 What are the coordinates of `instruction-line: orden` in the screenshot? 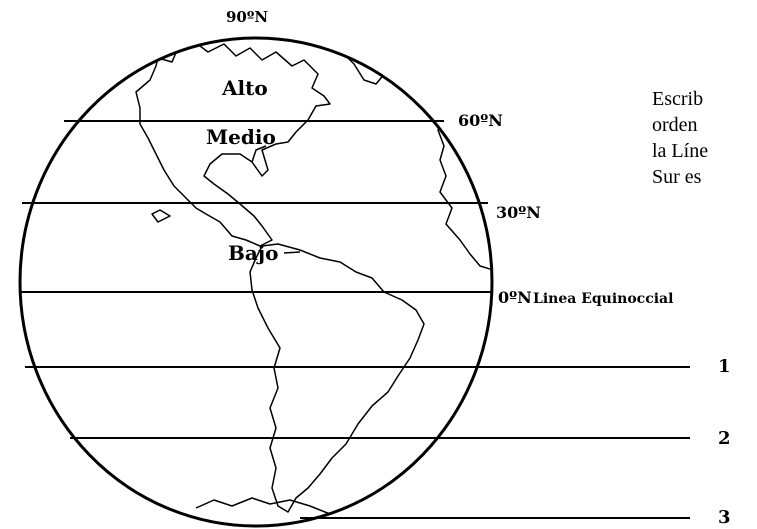 It's located at (675, 125).